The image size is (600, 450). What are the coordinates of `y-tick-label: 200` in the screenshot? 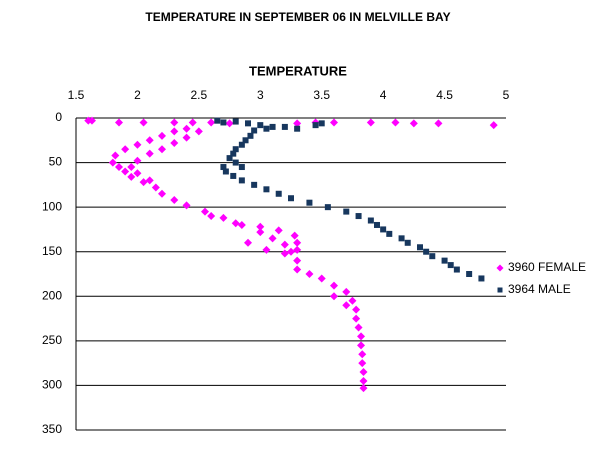 It's located at (52, 295).